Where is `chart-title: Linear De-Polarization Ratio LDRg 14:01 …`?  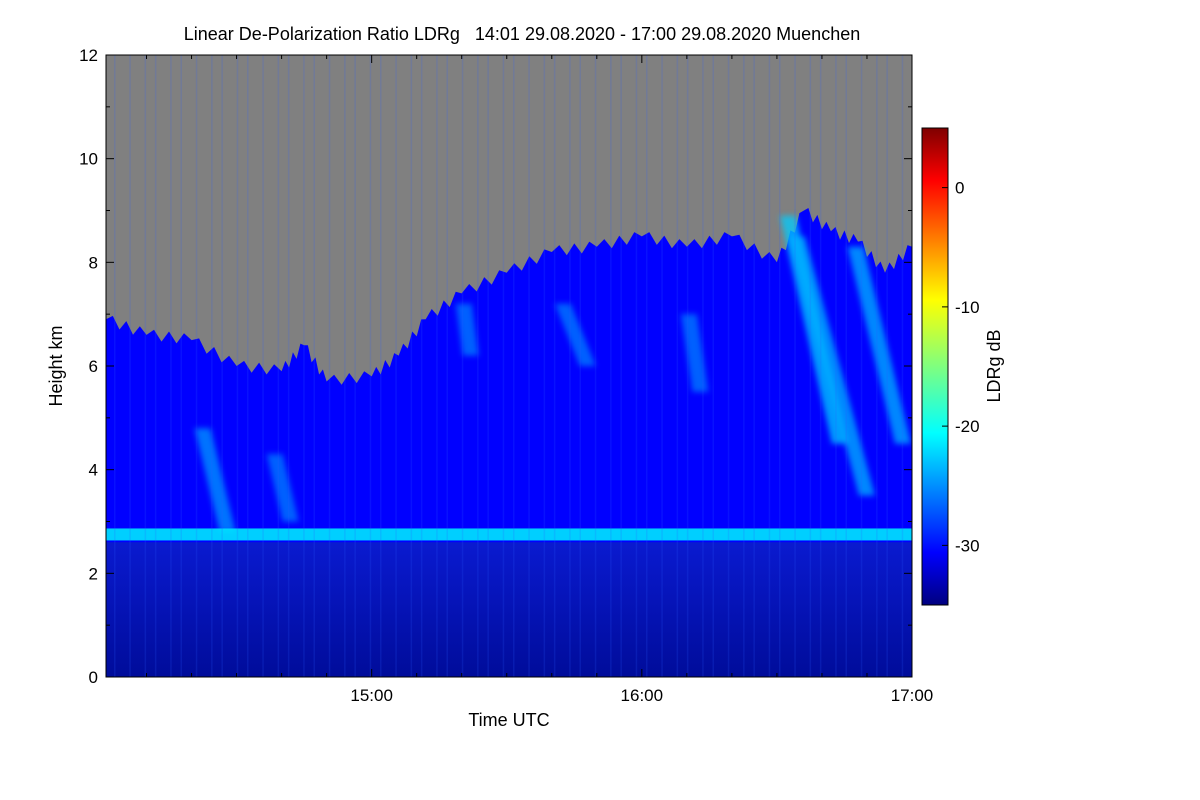
chart-title: Linear De-Polarization Ratio LDRg 14:01 … is located at coordinates (522, 34).